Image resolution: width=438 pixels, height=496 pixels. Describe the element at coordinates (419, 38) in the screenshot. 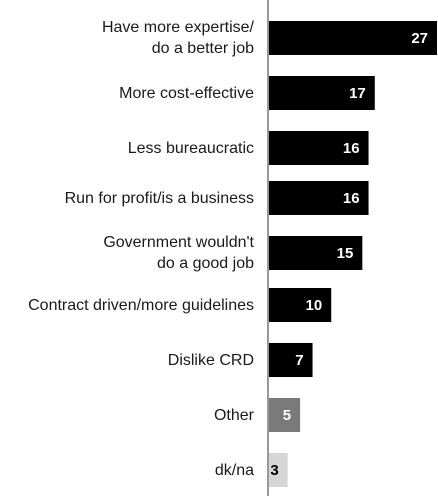

I see `bar-value-label: 27` at that location.